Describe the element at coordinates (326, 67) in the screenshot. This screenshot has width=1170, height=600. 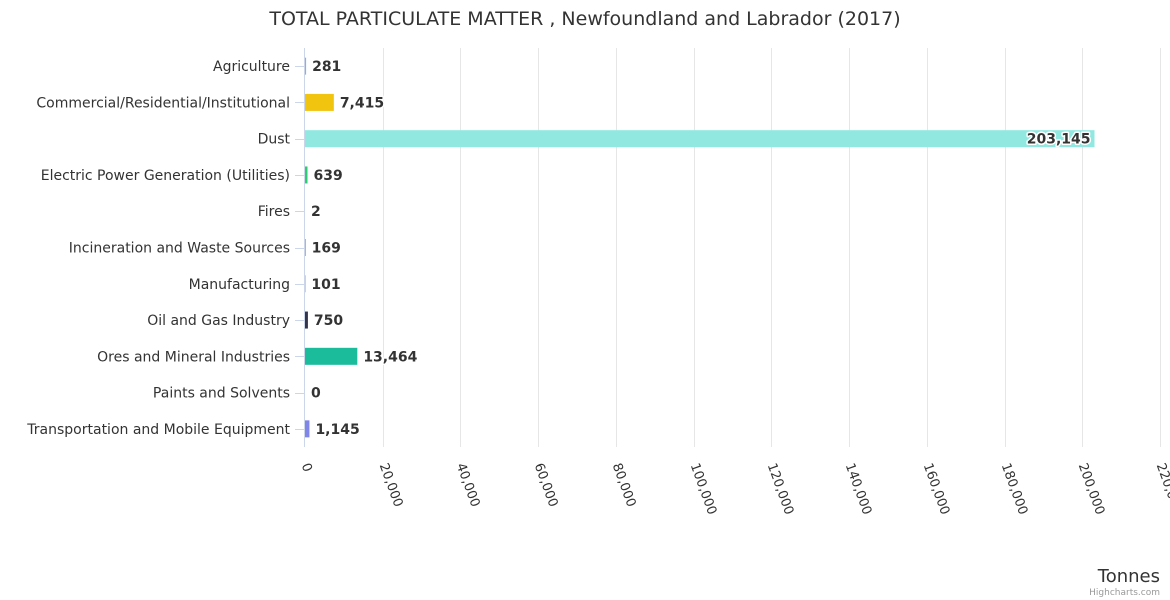
I see `data-label: 281` at that location.